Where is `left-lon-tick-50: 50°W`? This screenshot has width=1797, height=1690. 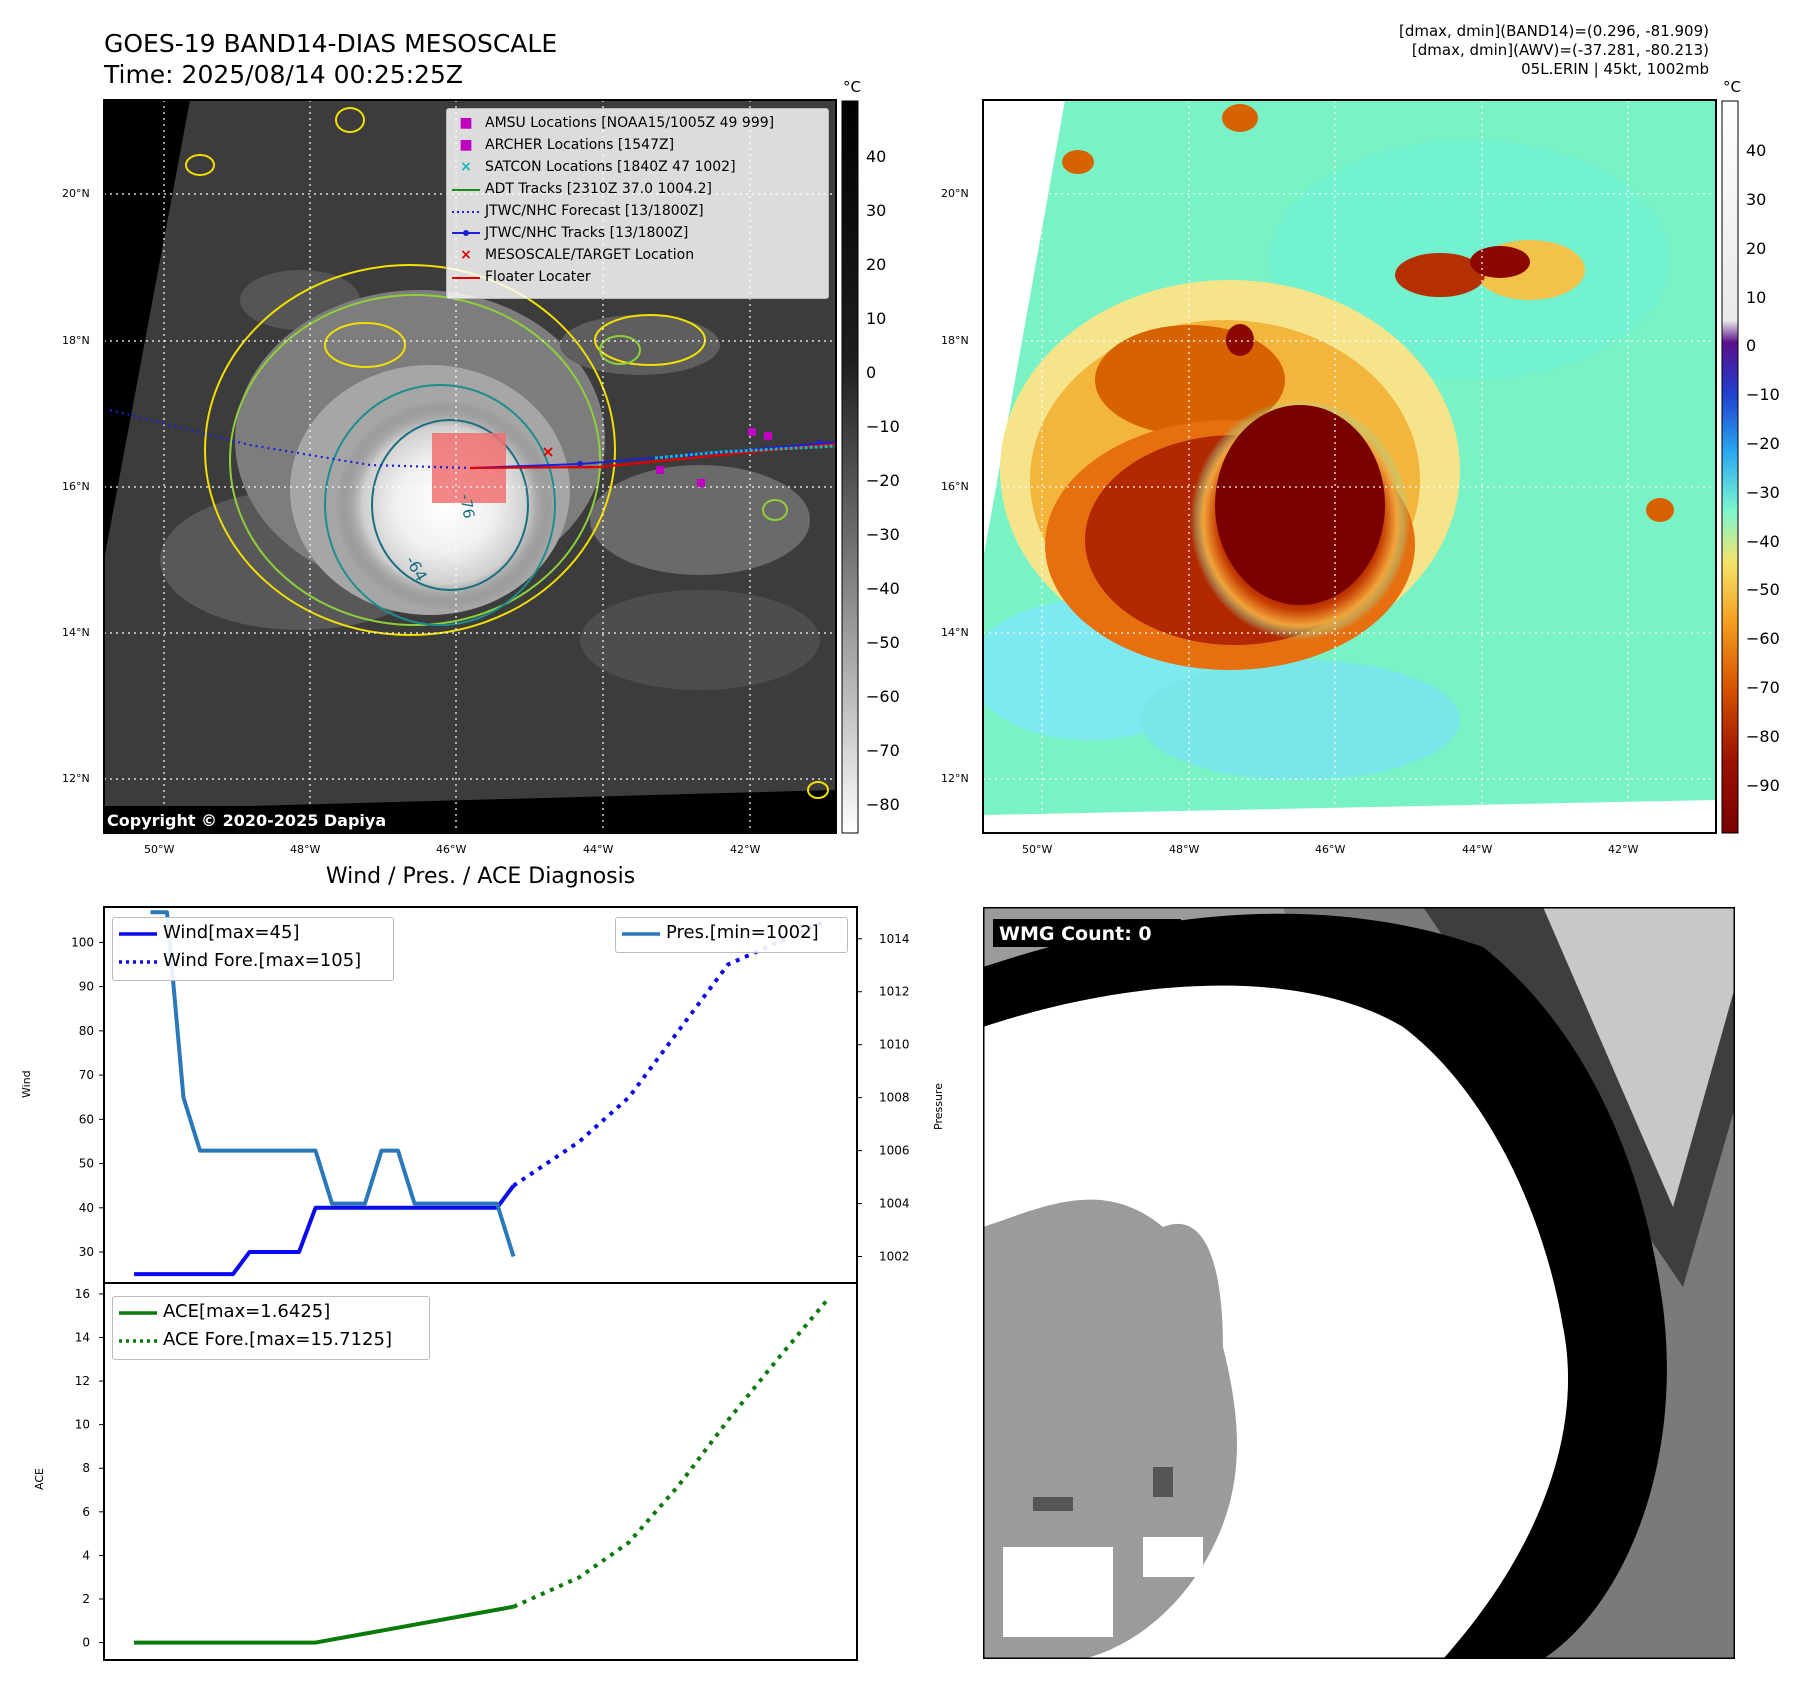
left-lon-tick-50: 50°W is located at coordinates (159, 849).